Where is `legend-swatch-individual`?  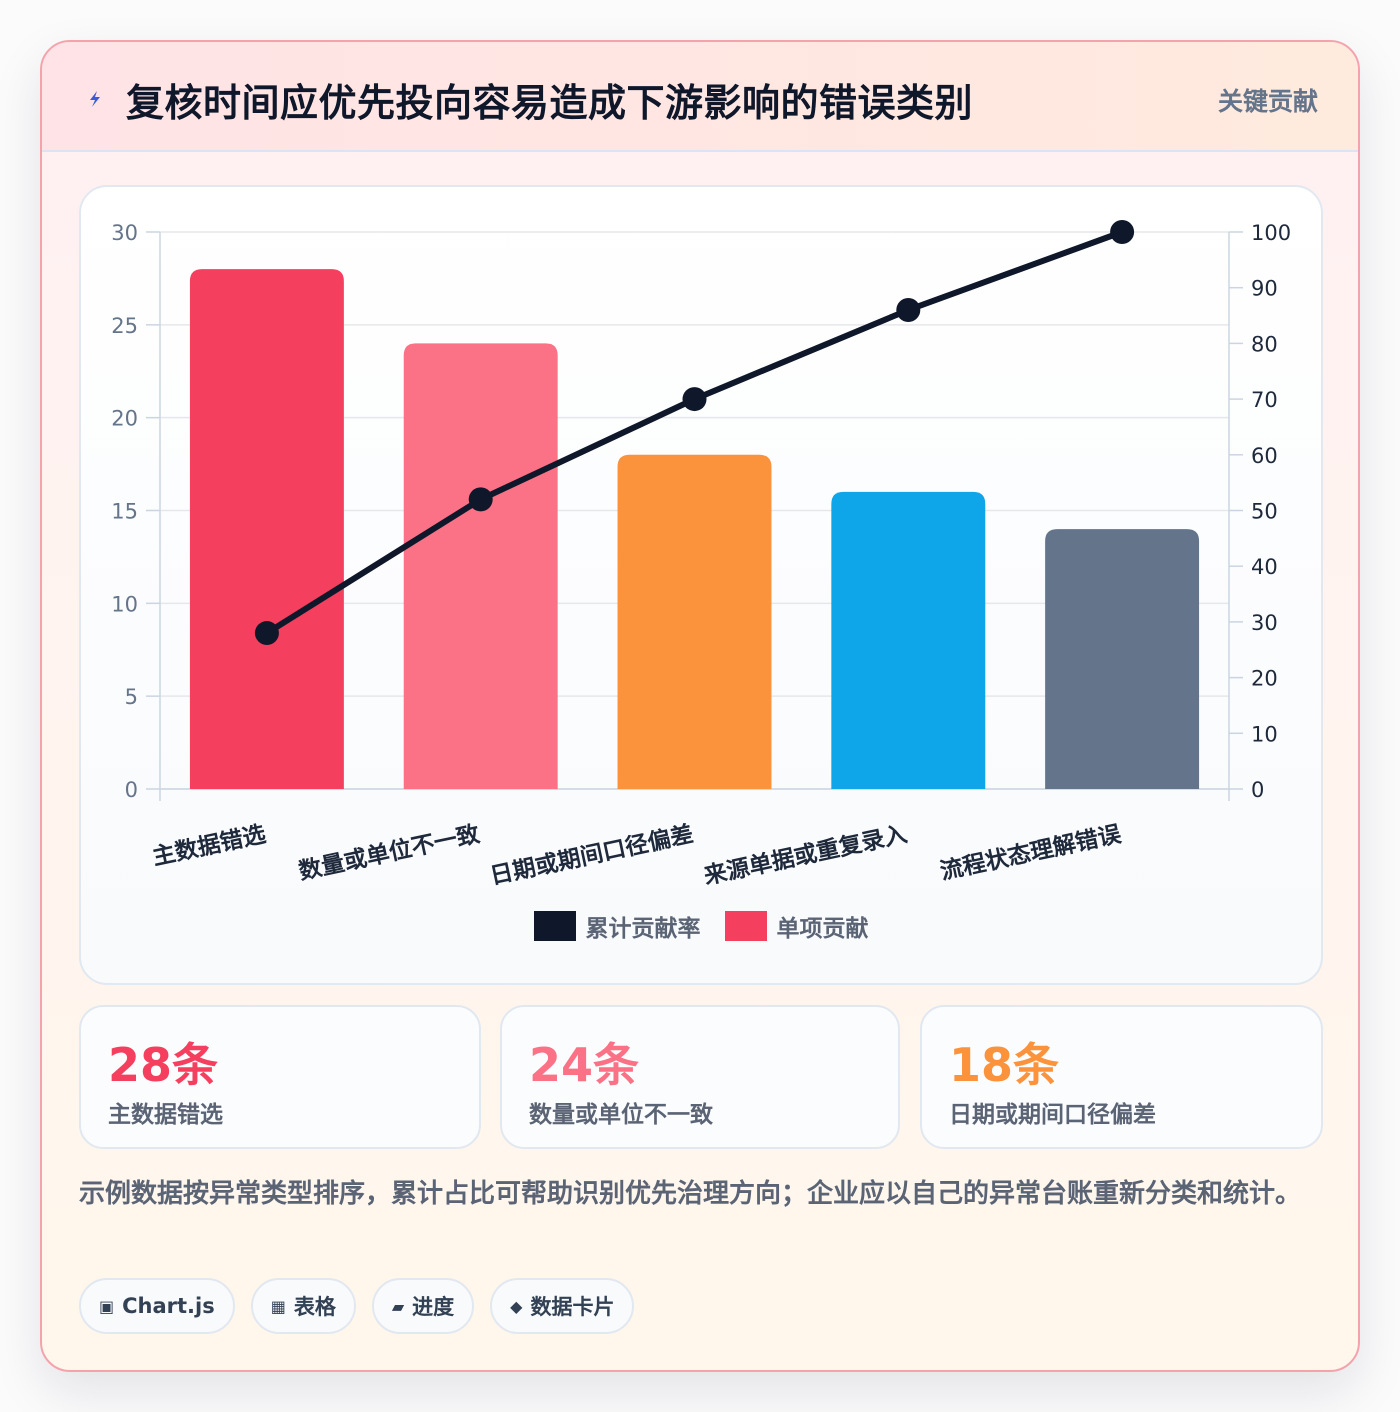
legend-swatch-individual is located at coordinates (745, 926).